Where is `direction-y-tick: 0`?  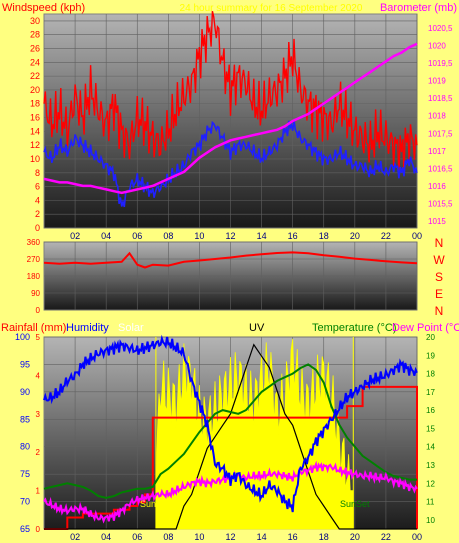
direction-y-tick: 0 is located at coordinates (38, 310).